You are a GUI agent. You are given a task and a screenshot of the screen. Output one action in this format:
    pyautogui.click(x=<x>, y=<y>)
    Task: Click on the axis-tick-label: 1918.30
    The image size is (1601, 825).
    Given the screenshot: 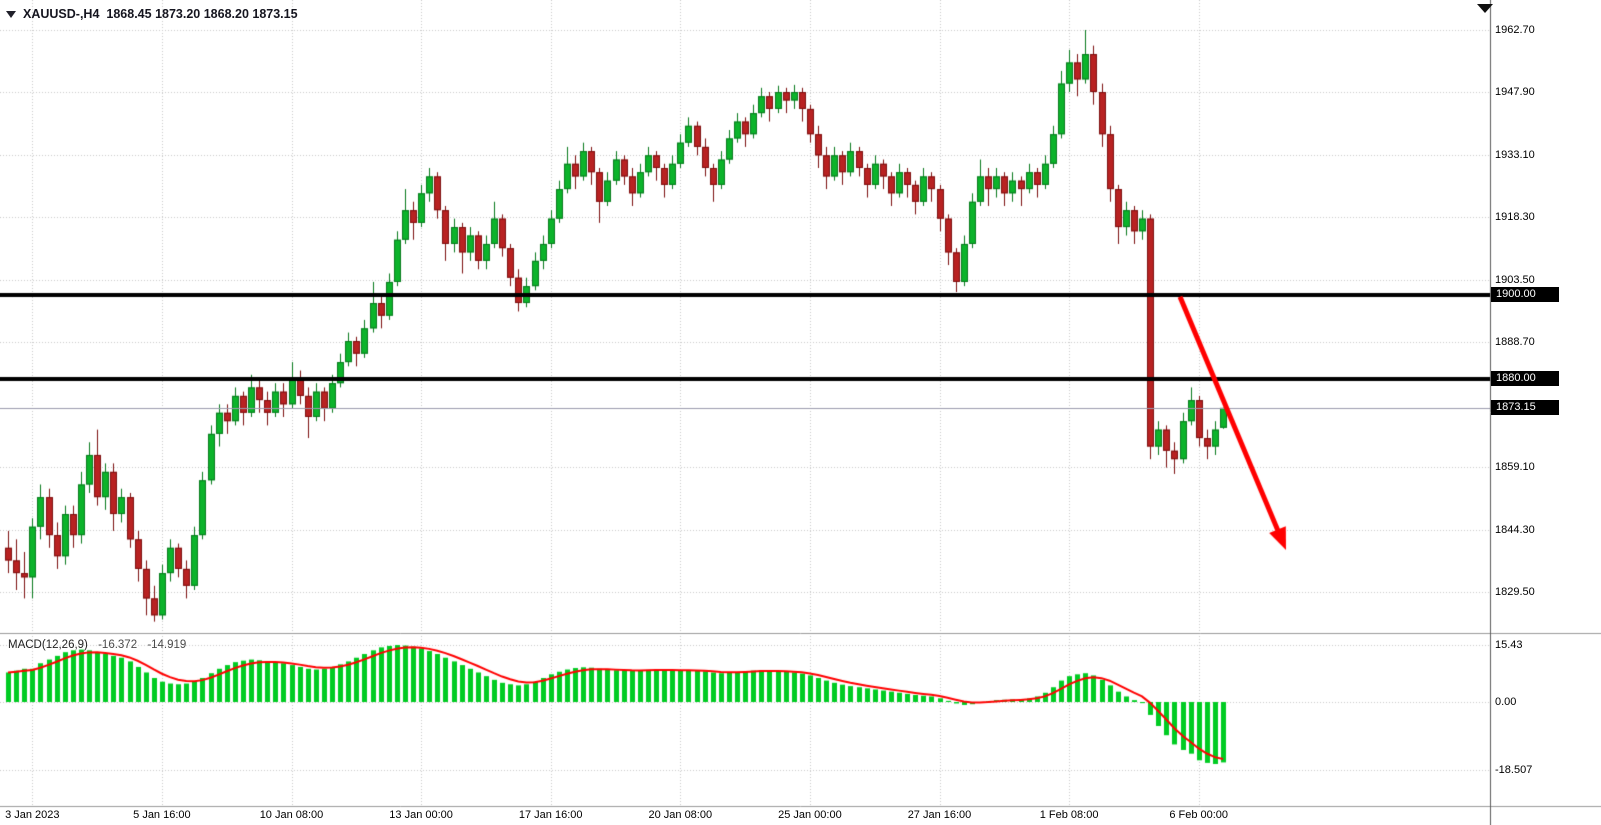 What is the action you would take?
    pyautogui.click(x=1515, y=217)
    